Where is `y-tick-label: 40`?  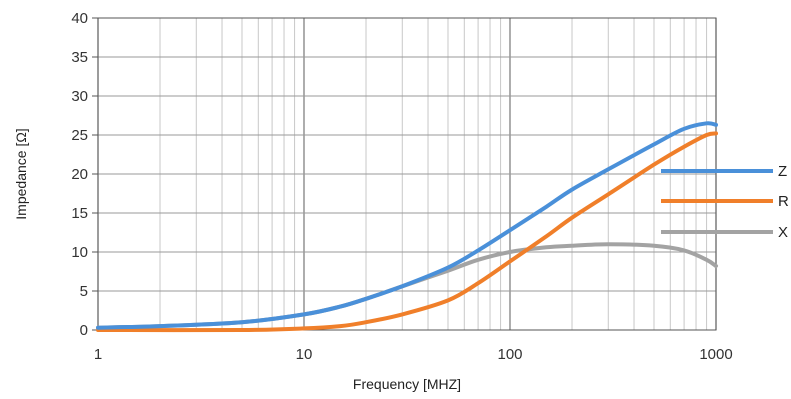 y-tick-label: 40 is located at coordinates (79, 18).